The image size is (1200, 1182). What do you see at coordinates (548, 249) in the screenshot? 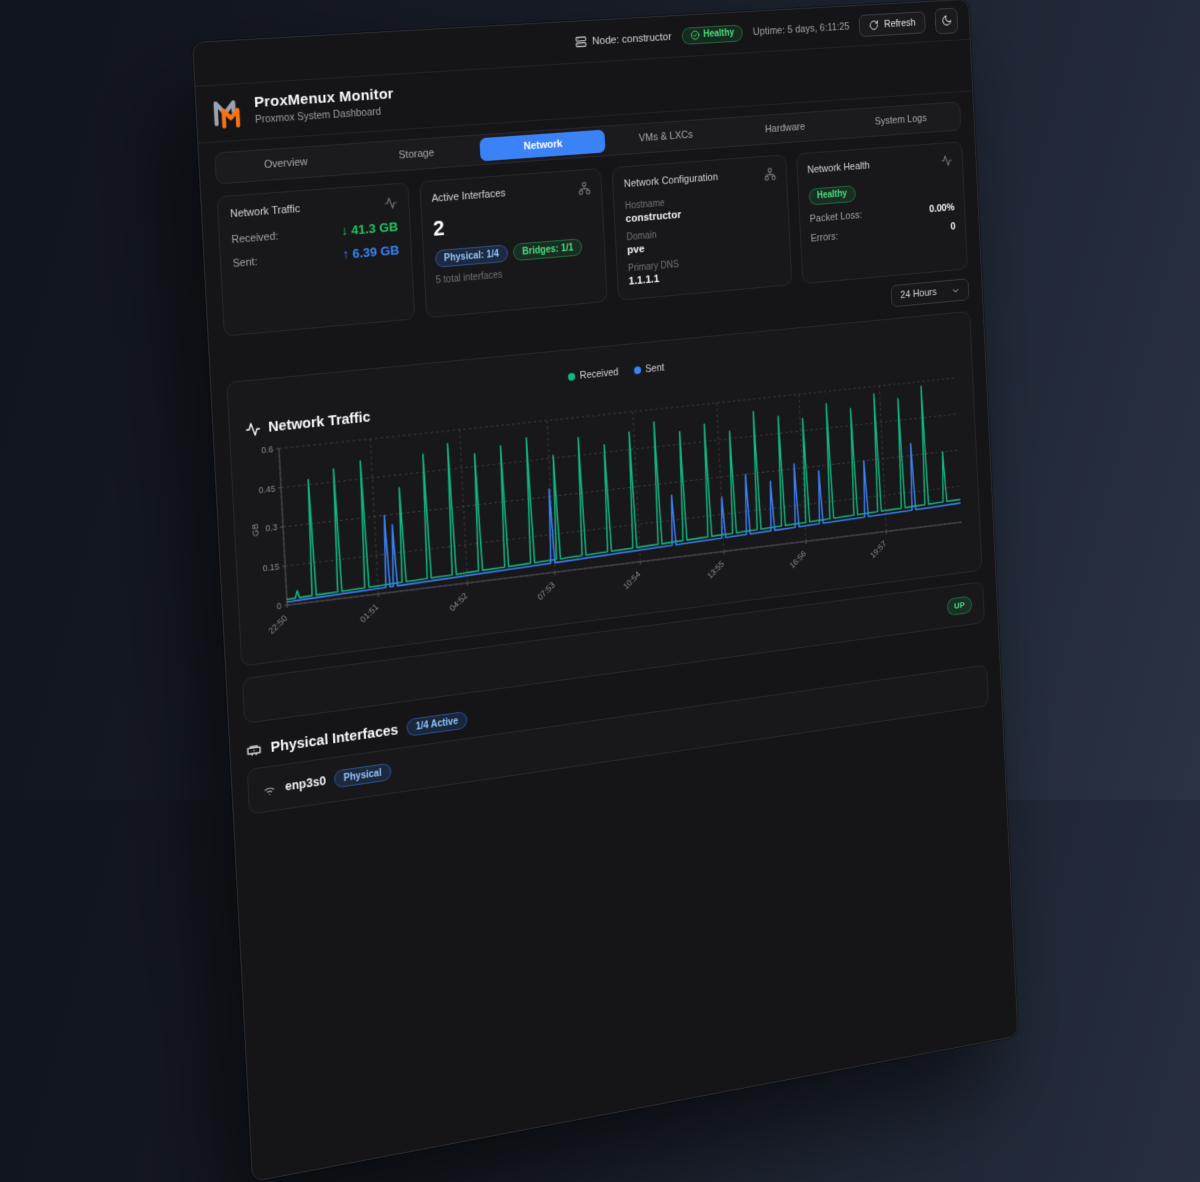
I see `bridges-count-badge: Bridges: 1/1` at bounding box center [548, 249].